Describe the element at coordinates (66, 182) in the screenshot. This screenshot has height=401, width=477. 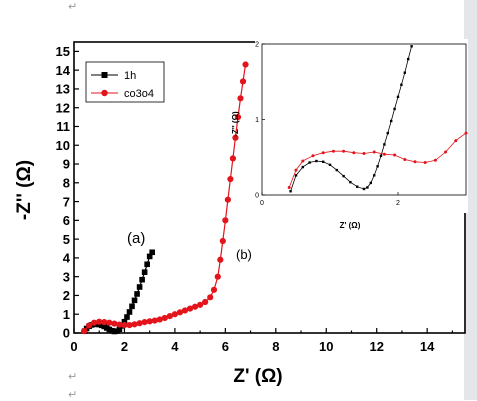
I see `y-tick-label: 8` at that location.